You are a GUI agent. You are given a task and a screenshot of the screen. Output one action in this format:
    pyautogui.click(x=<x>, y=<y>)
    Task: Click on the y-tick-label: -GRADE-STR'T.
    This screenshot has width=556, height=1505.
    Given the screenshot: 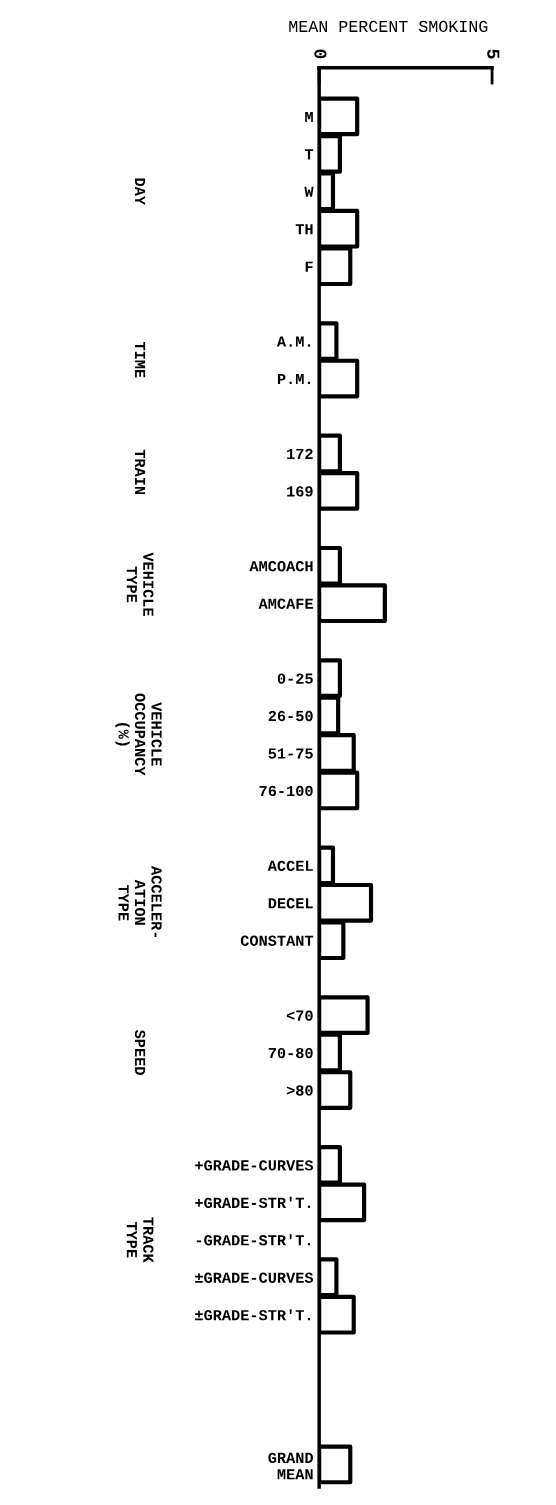 What is the action you would take?
    pyautogui.click(x=253, y=1240)
    